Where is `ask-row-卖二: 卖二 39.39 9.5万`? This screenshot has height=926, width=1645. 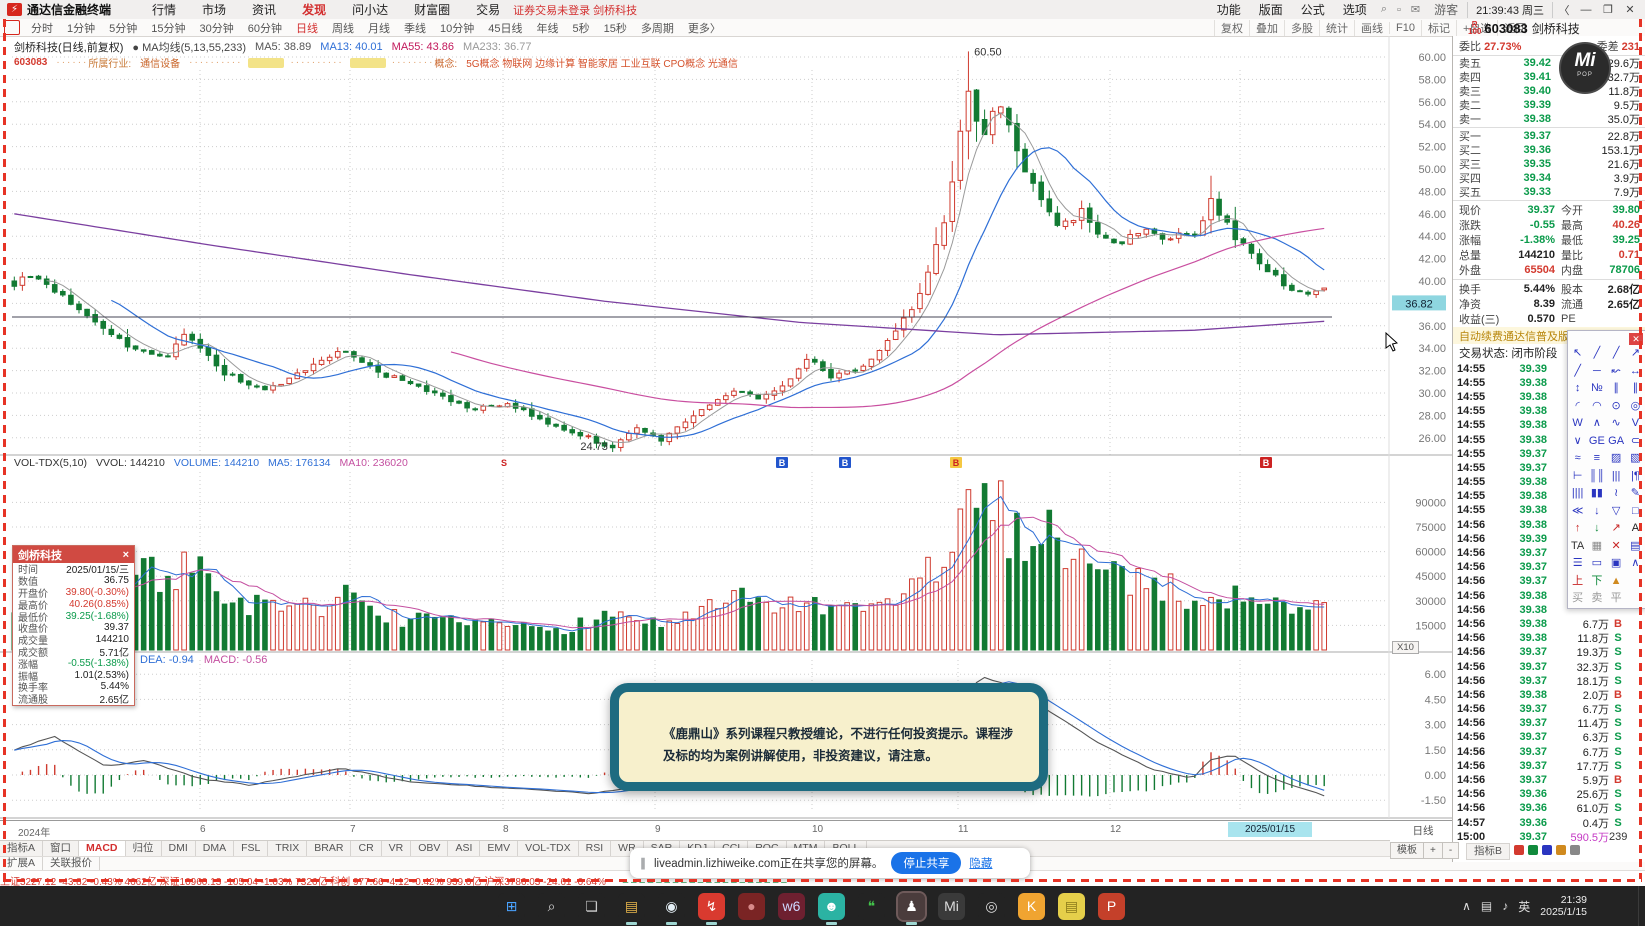
ask-row-卖二: 卖二 39.39 9.5万 is located at coordinates (1549, 105).